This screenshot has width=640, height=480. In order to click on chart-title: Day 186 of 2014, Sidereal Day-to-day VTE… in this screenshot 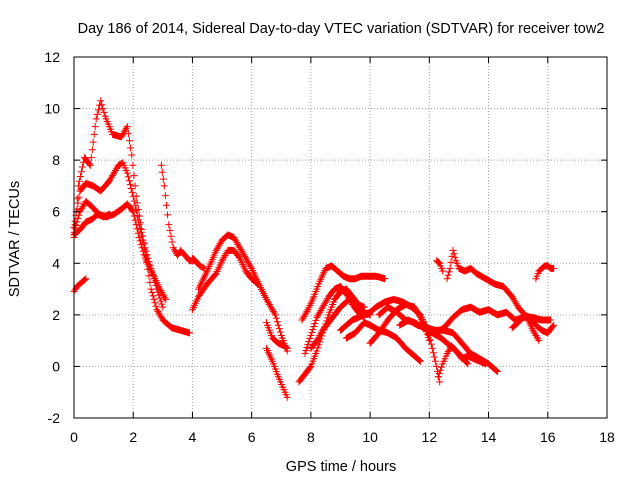, I will do `click(341, 29)`.